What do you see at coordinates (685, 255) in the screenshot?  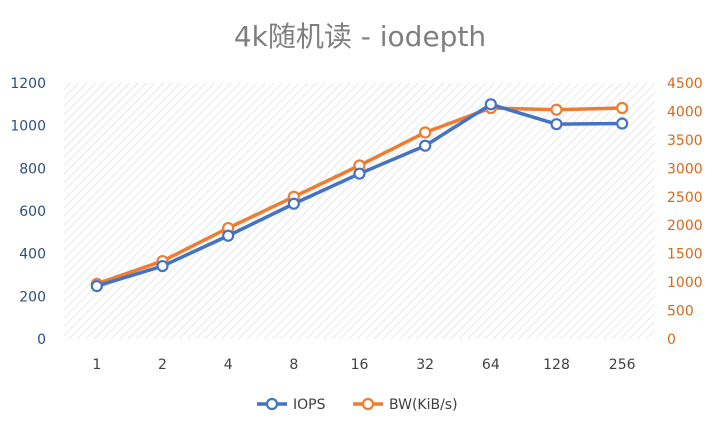 I see `right-tick-label: 1500` at bounding box center [685, 255].